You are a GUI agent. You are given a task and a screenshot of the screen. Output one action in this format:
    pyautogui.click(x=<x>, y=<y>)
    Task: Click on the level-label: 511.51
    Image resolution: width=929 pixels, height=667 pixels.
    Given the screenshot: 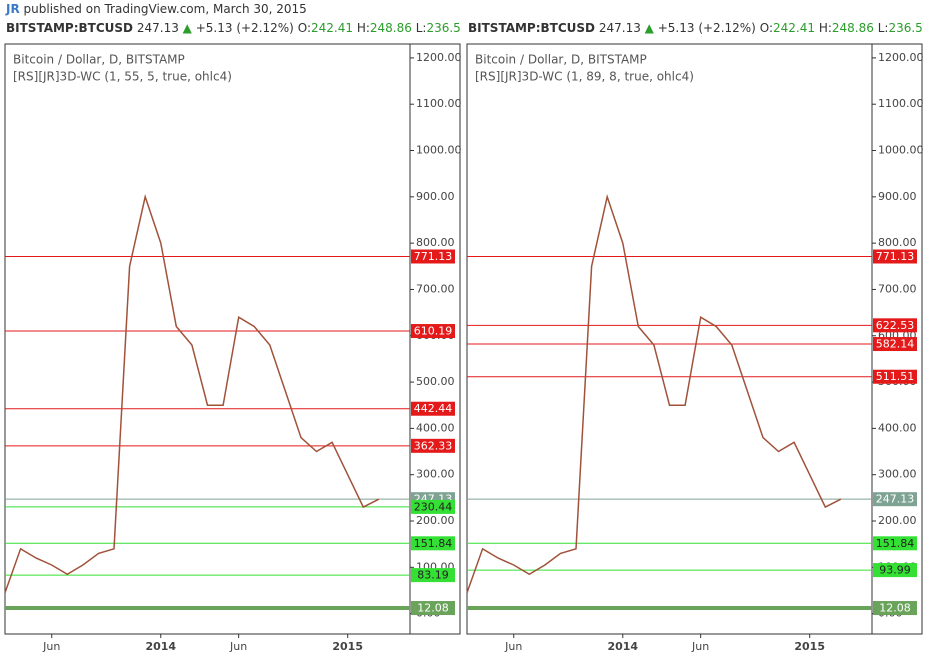 What is the action you would take?
    pyautogui.click(x=895, y=376)
    